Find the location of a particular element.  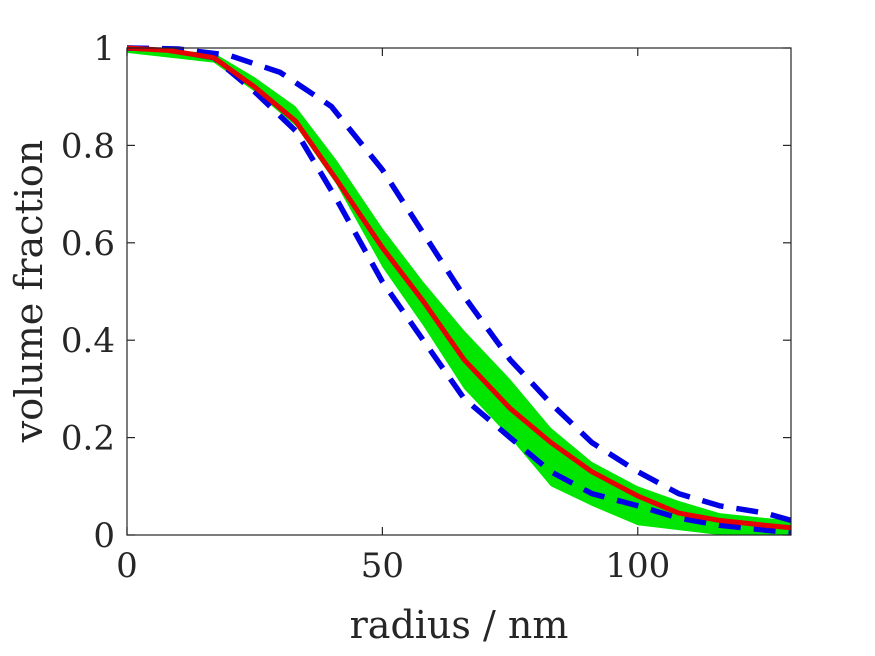

x-tick-label: 50 is located at coordinates (382, 566).